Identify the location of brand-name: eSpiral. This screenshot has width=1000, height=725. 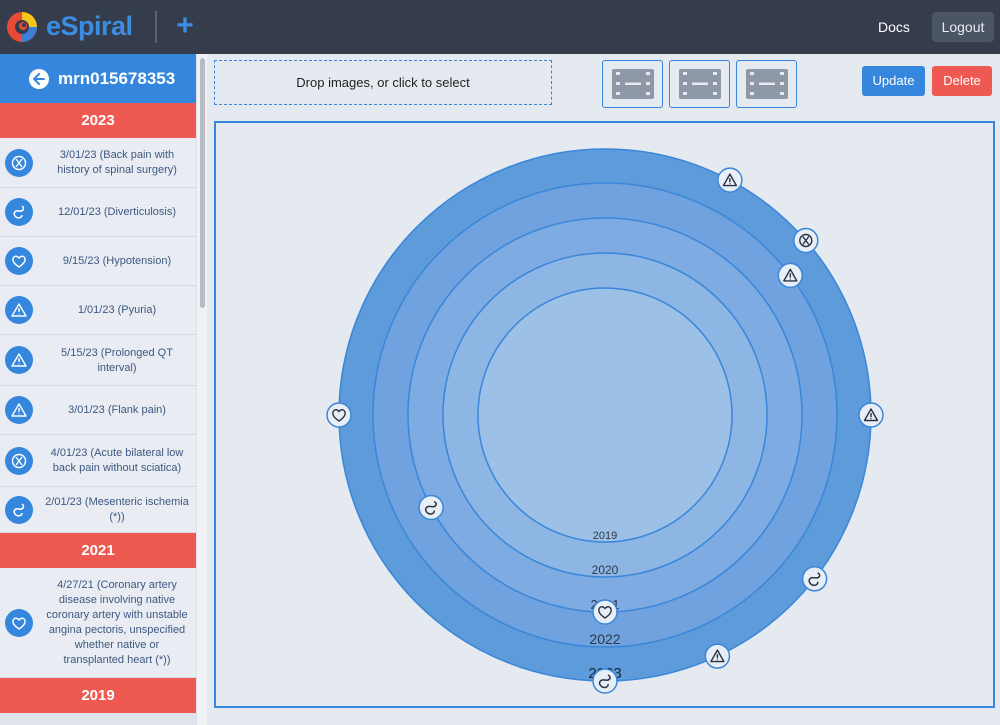
(89, 26).